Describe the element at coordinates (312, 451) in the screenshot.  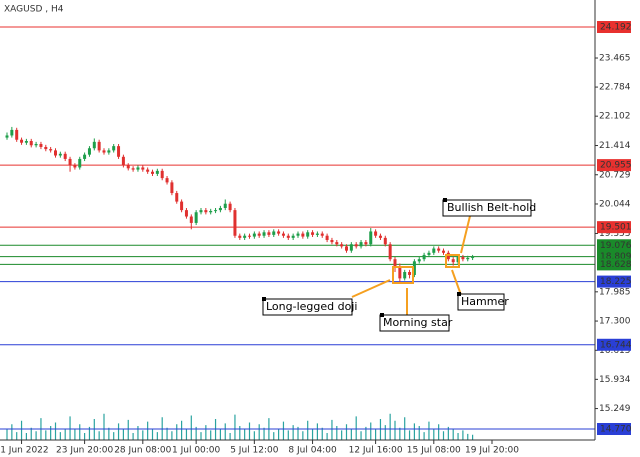
I see `x-tick-label: 8 Jul 04:00` at that location.